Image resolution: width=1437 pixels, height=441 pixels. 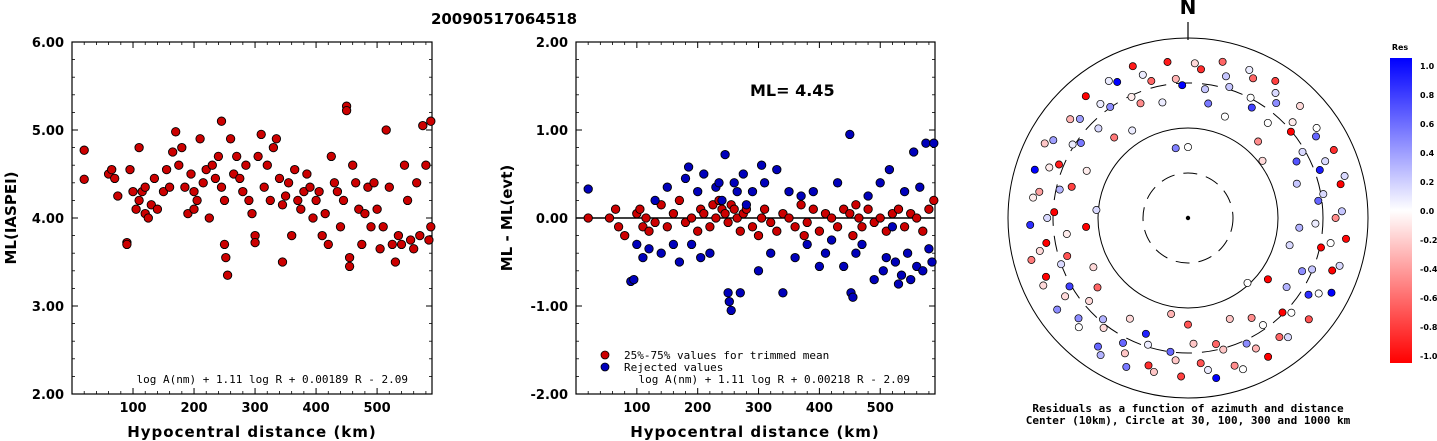 I want to click on left-y-tick-label: 3.00, so click(x=48, y=307).